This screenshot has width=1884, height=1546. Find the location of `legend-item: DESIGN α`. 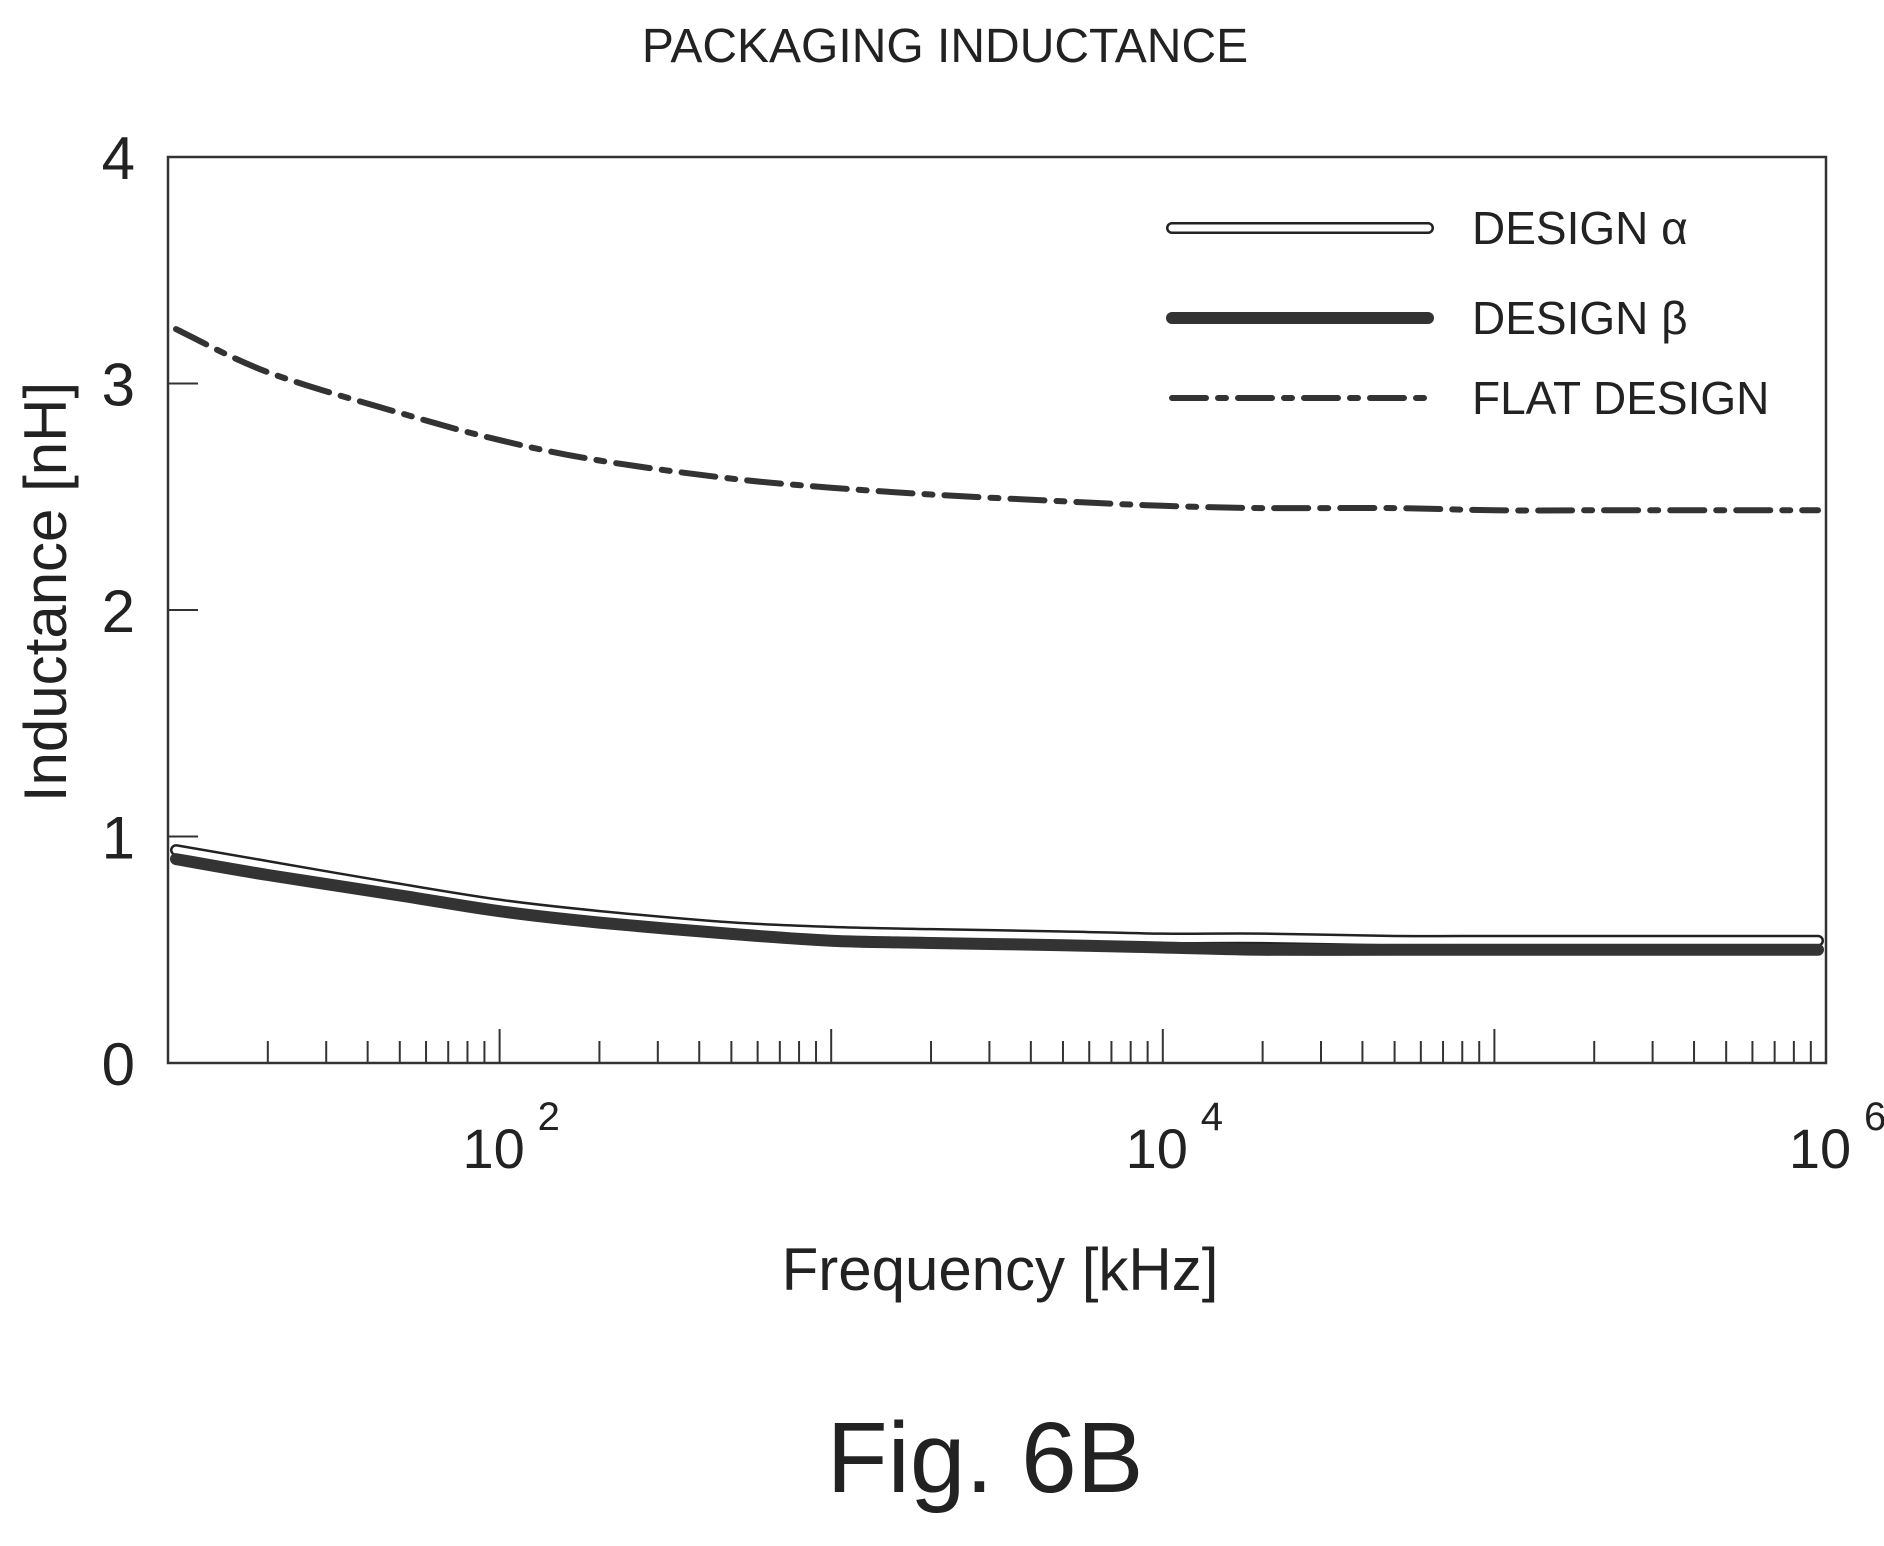

legend-item: DESIGN α is located at coordinates (1427, 228).